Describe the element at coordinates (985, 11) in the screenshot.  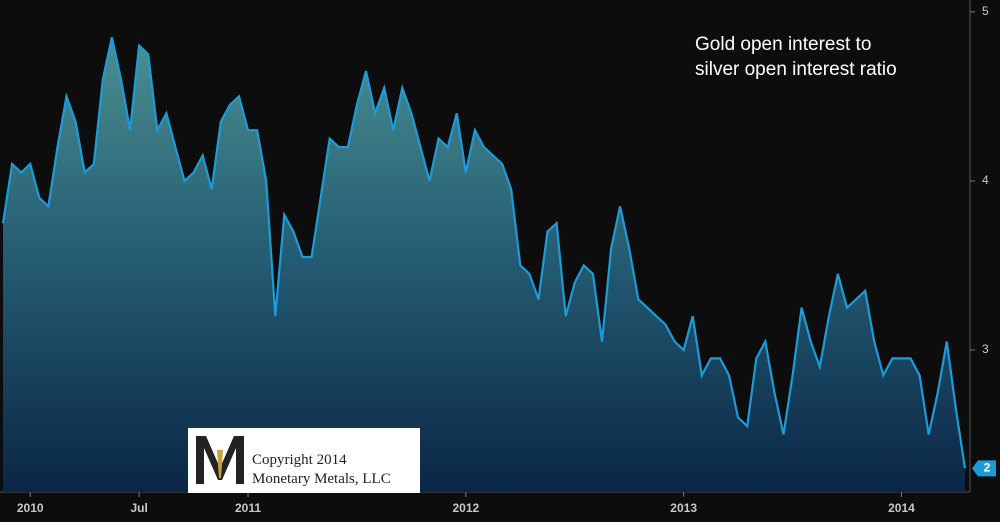
I see `y-tick-label: 5` at that location.